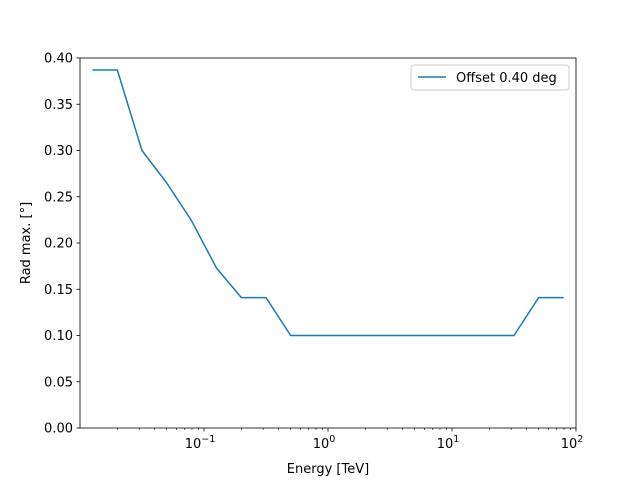 Image resolution: width=640 pixels, height=480 pixels. Describe the element at coordinates (58, 290) in the screenshot. I see `y-tick-label-3: 0.15` at that location.